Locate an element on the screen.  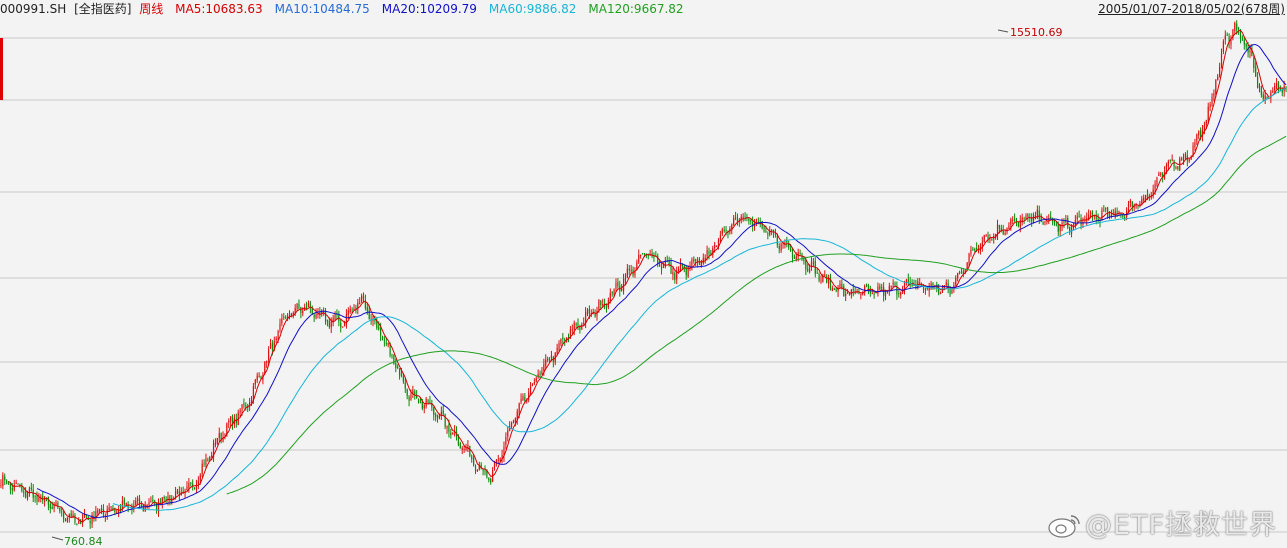
period-label: 周线 is located at coordinates (151, 9).